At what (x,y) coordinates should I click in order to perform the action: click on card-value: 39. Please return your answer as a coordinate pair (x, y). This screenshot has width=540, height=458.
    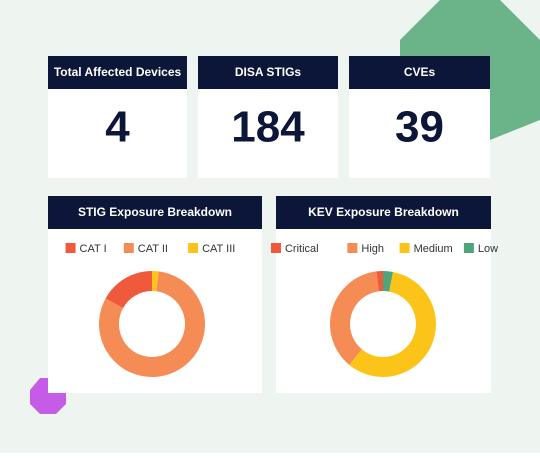
    Looking at the image, I should click on (419, 127).